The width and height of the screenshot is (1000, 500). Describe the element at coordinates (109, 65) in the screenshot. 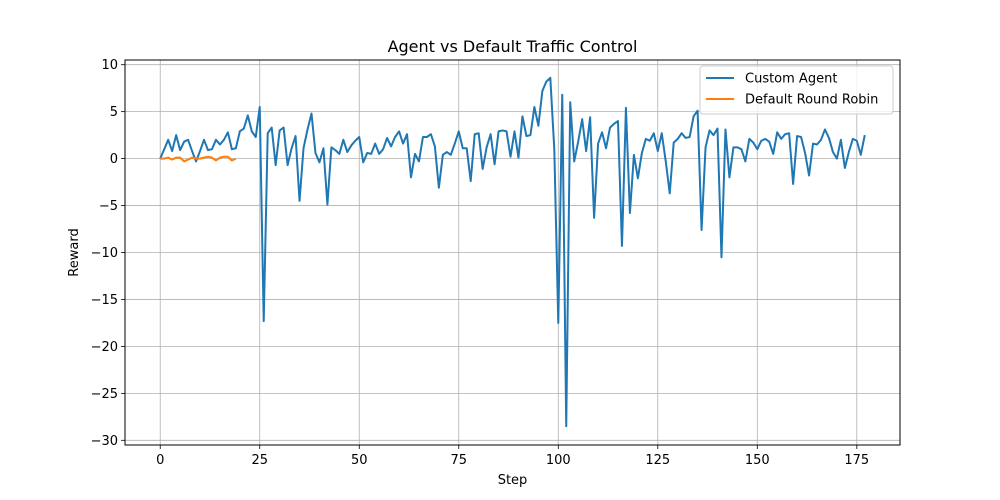

I see `y-tick-label: 10` at that location.